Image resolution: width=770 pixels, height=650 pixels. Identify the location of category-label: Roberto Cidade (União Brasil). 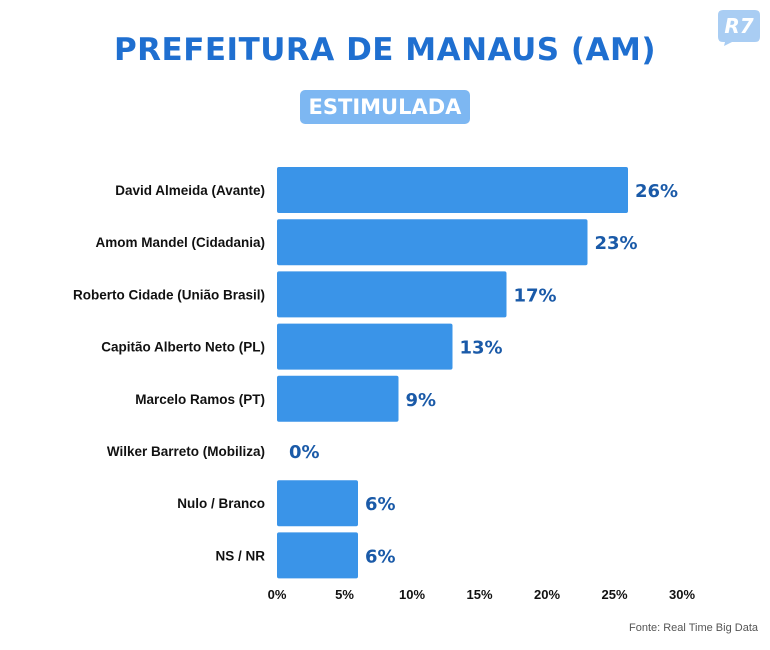
(169, 294).